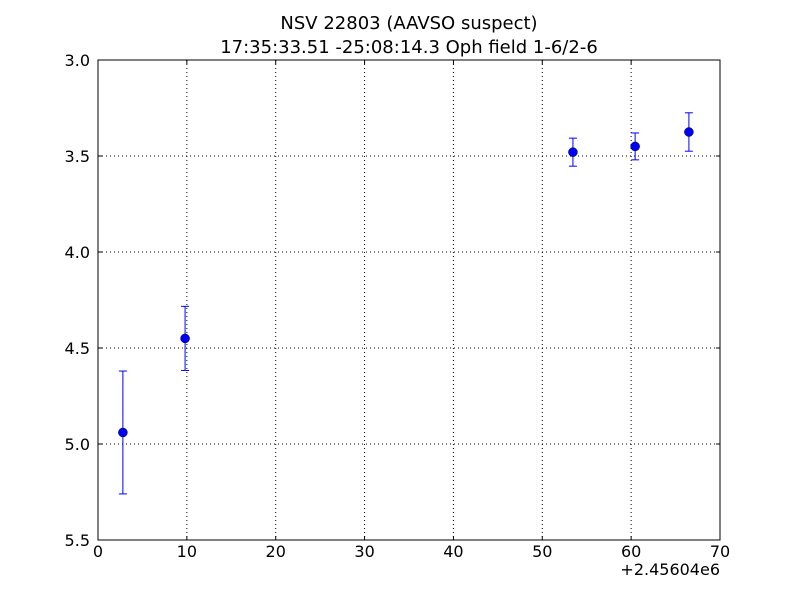  What do you see at coordinates (542, 551) in the screenshot?
I see `x-tick-label: 50` at bounding box center [542, 551].